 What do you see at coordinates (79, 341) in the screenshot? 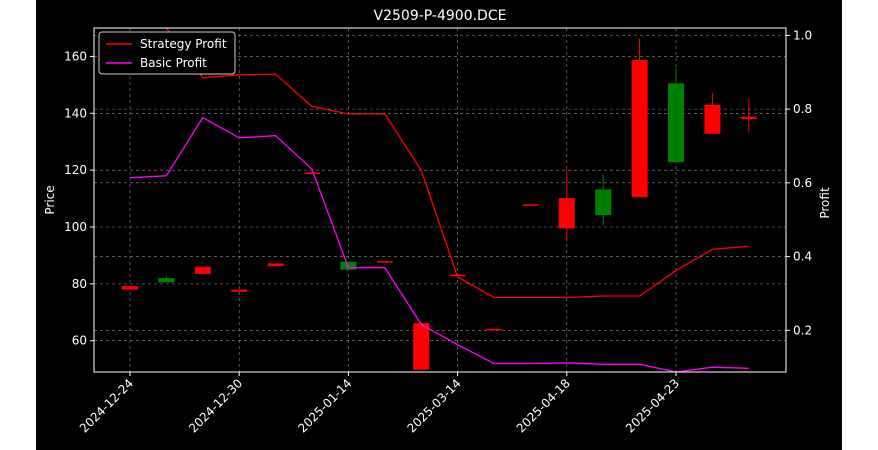
I see `y-tick-label: 60` at bounding box center [79, 341].